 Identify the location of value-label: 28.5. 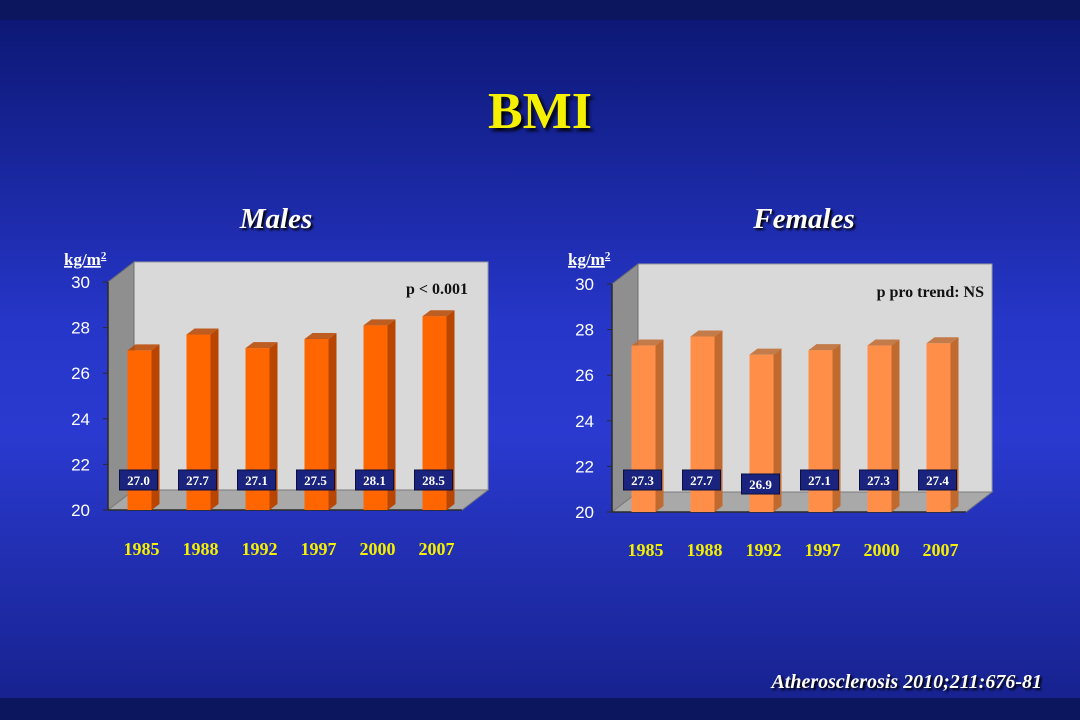
(433, 480).